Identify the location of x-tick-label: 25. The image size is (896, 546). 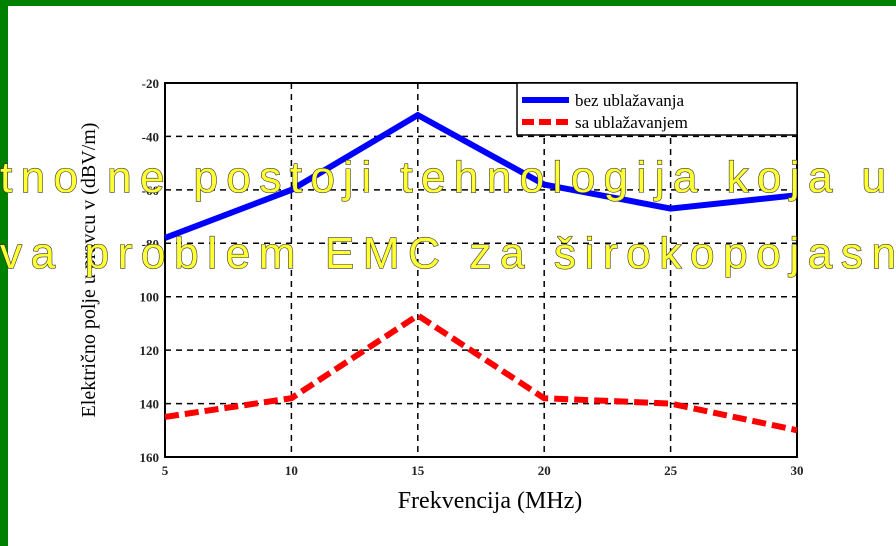
(671, 470).